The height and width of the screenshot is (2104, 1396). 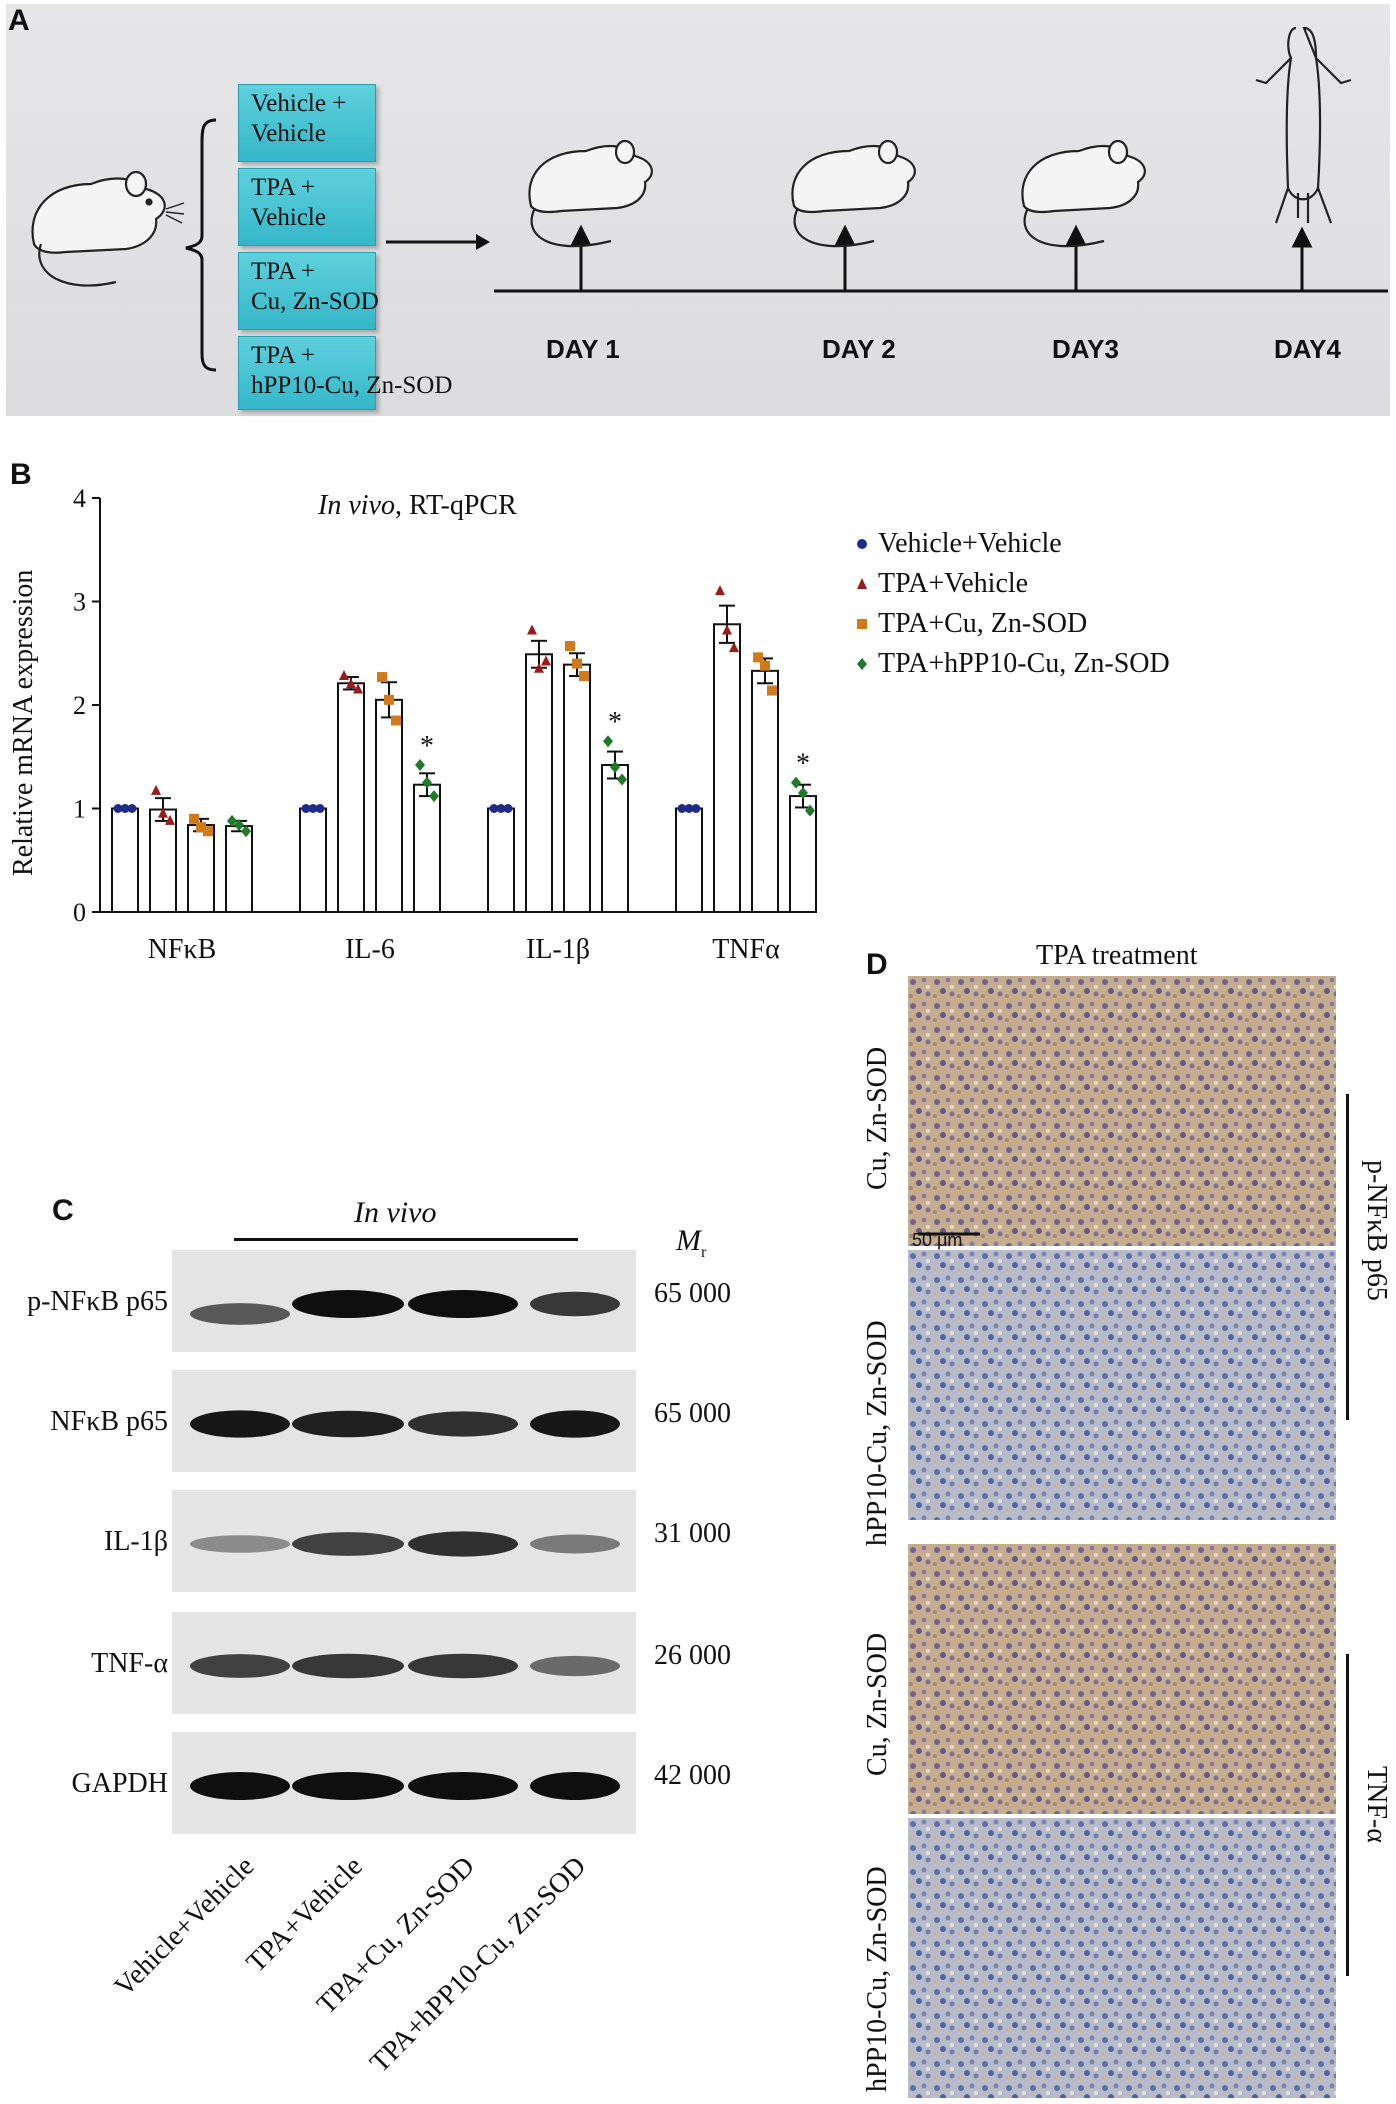 What do you see at coordinates (182, 949) in the screenshot?
I see `x-tick-label: NFκB` at bounding box center [182, 949].